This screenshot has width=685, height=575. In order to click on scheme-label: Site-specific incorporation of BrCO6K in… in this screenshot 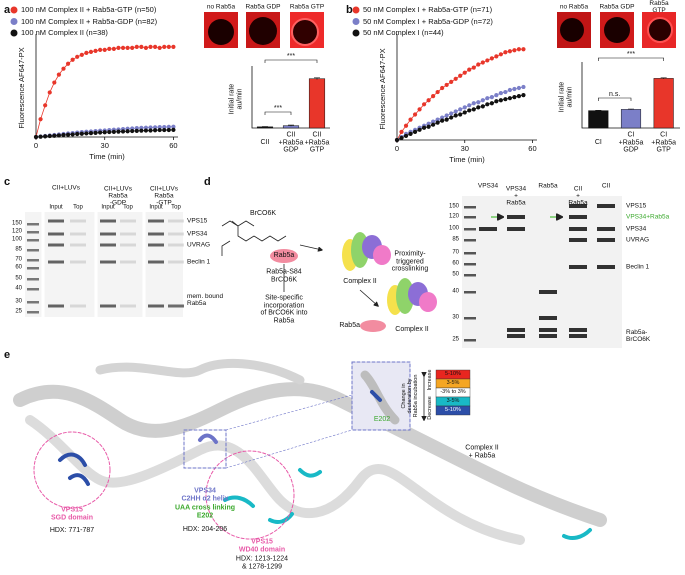, I will do `click(284, 309)`.